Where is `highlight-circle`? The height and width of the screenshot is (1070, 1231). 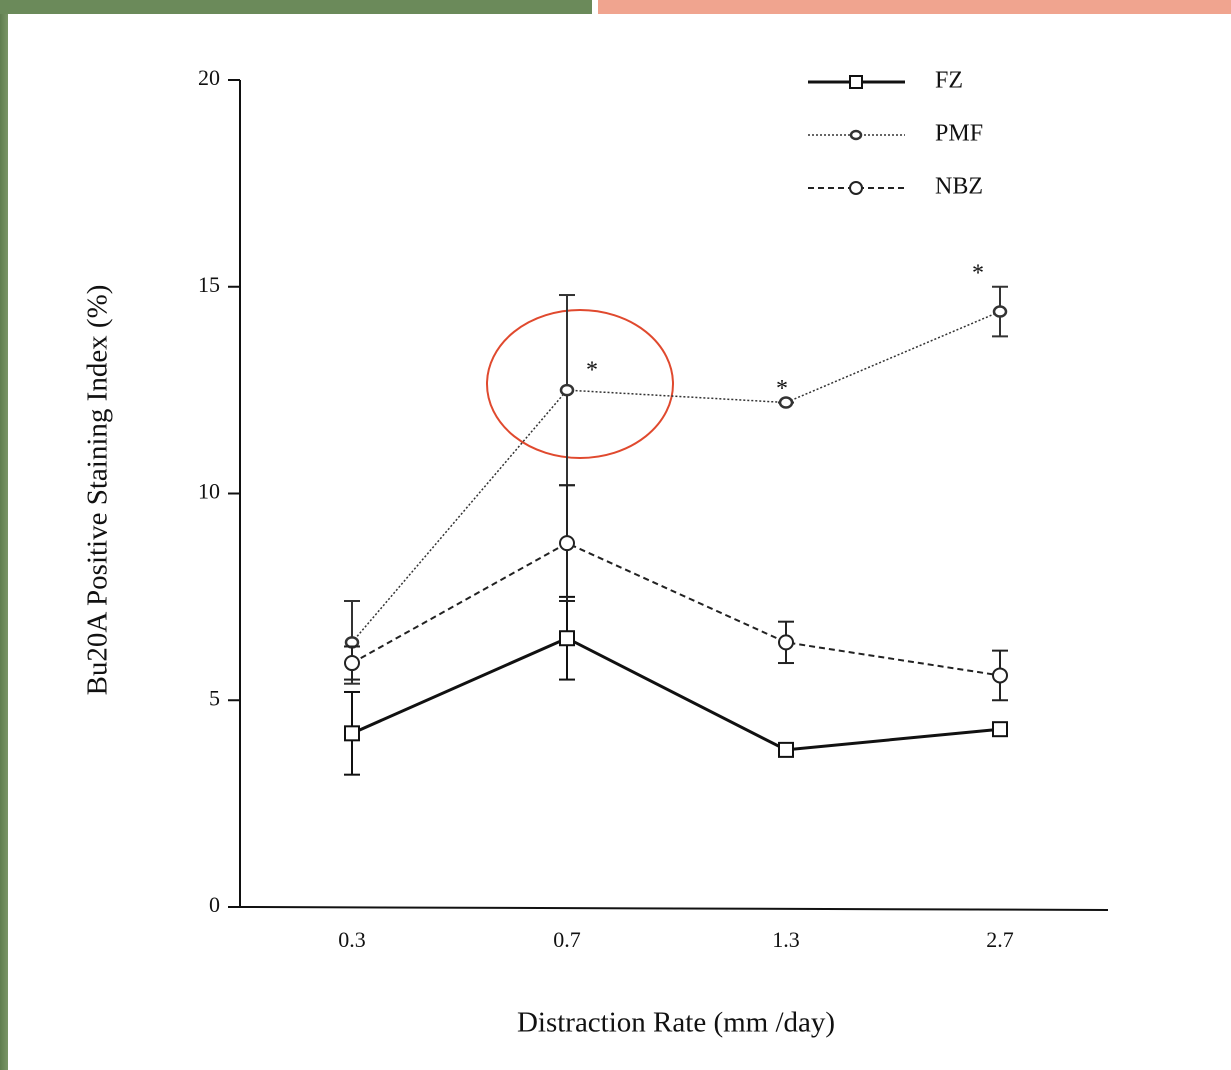
highlight-circle is located at coordinates (580, 384).